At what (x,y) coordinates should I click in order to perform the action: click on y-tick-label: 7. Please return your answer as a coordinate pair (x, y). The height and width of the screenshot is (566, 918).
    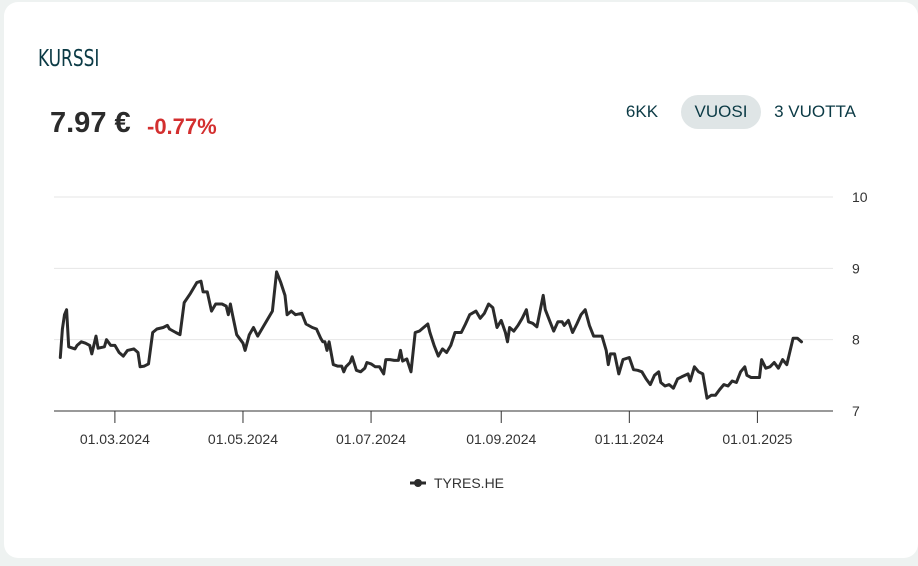
    Looking at the image, I should click on (856, 411).